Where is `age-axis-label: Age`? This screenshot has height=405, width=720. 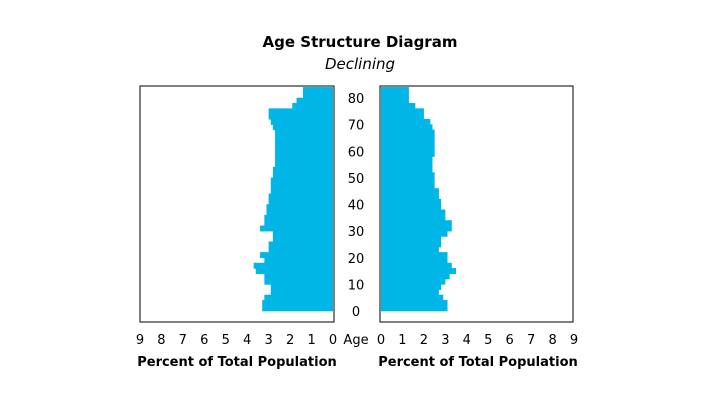 age-axis-label: Age is located at coordinates (355, 340).